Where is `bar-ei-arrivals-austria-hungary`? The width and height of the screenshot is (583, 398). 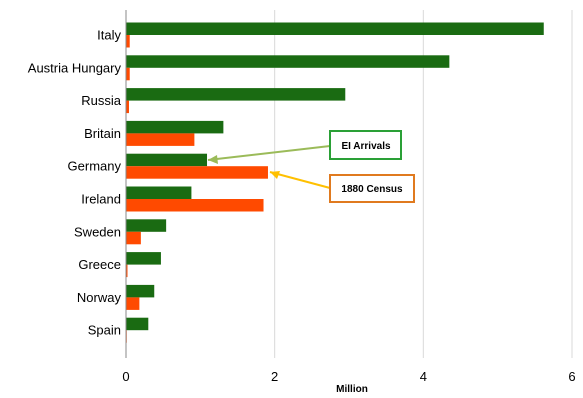 bar-ei-arrivals-austria-hungary is located at coordinates (288, 61).